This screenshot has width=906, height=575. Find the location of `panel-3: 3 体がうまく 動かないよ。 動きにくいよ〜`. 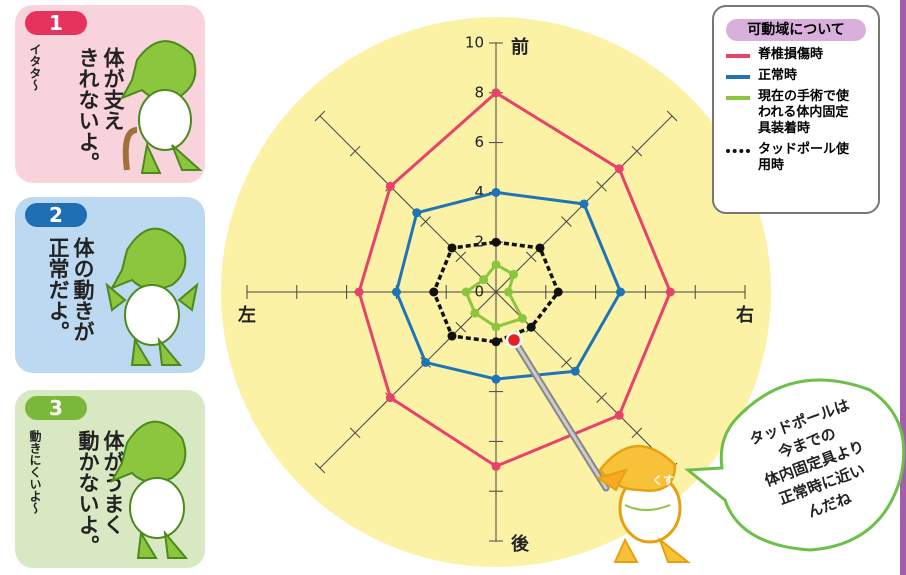

panel-3: 3 体がうまく 動かないよ。 動きにくいよ〜 is located at coordinates (110, 479).